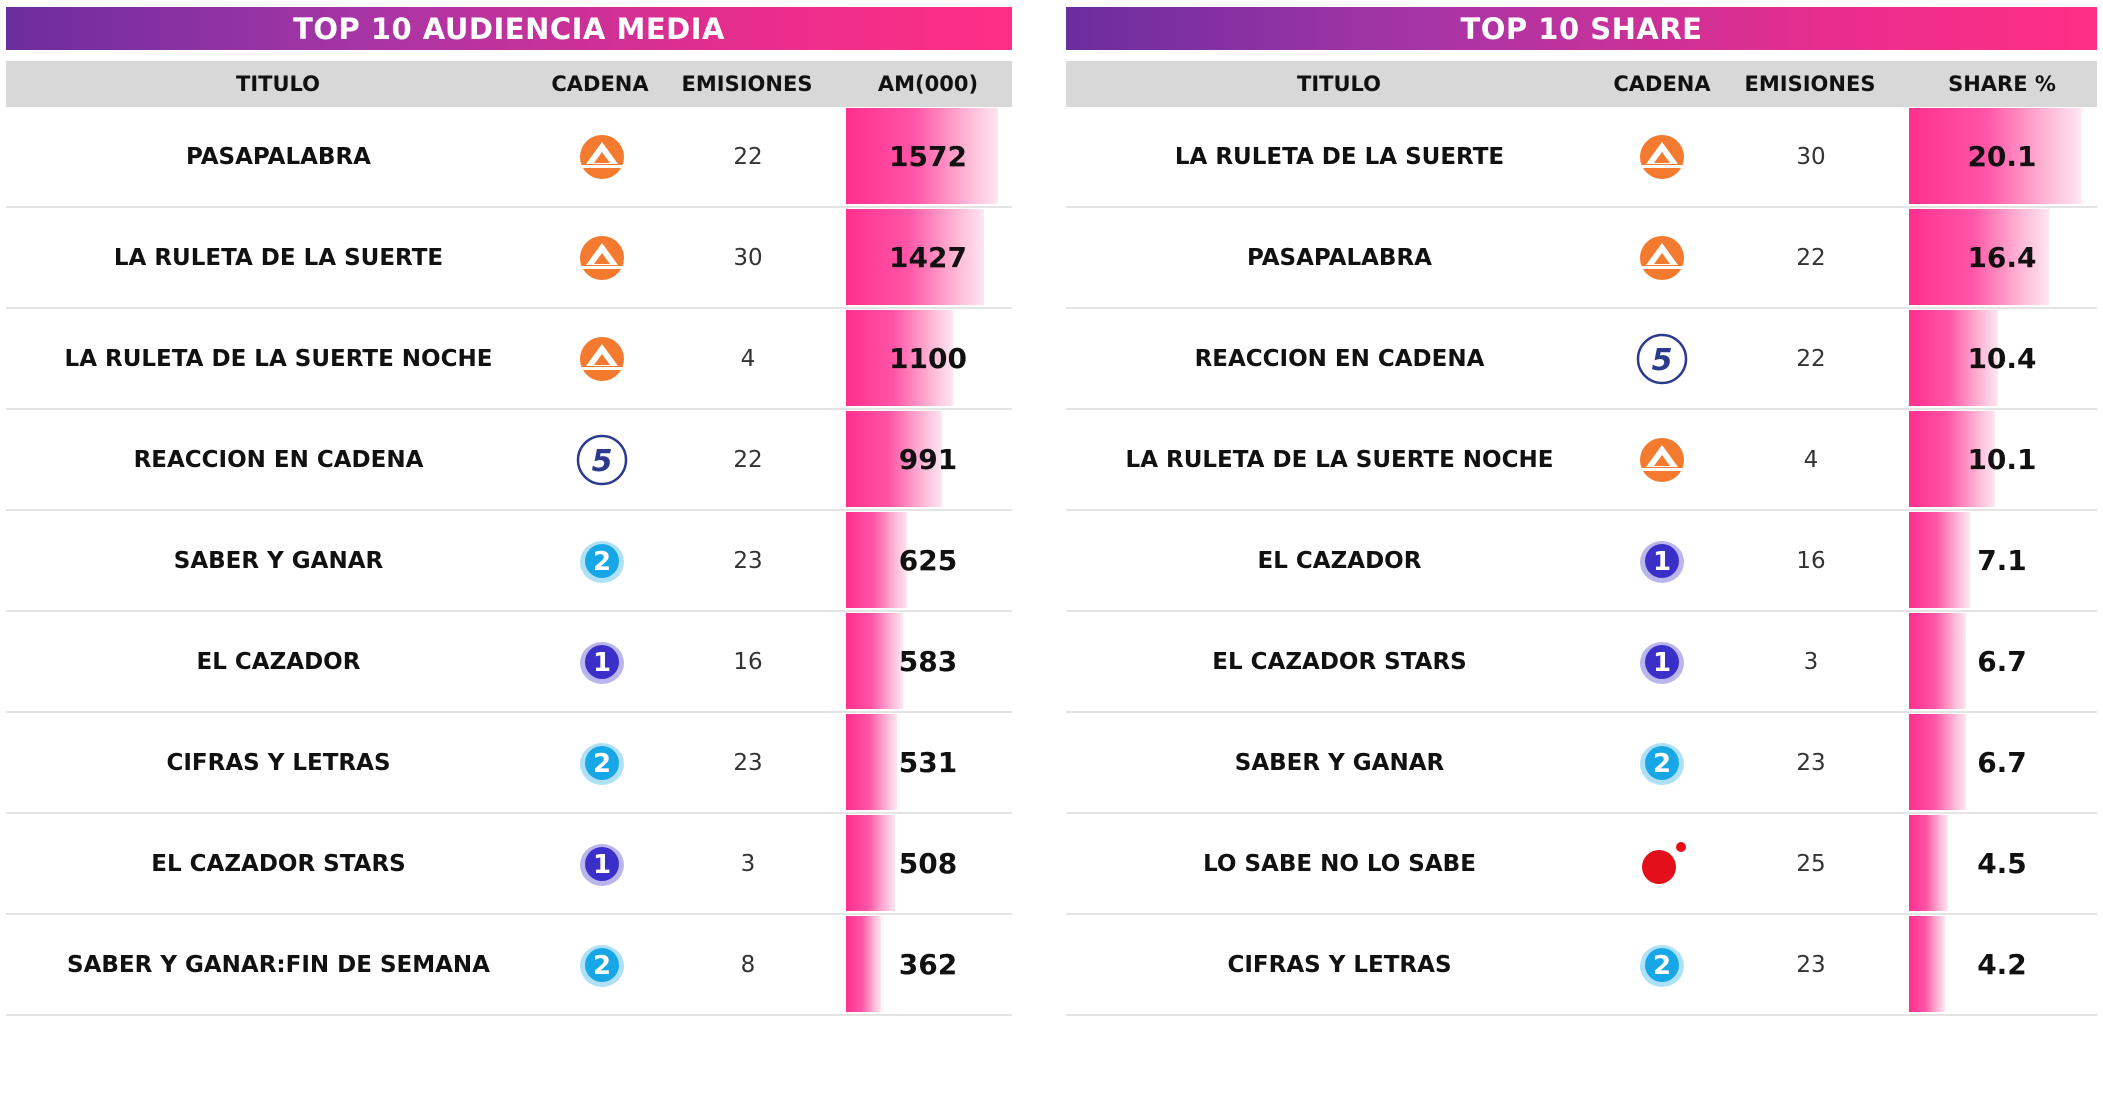  What do you see at coordinates (748, 863) in the screenshot?
I see `emisiones-value: 3` at bounding box center [748, 863].